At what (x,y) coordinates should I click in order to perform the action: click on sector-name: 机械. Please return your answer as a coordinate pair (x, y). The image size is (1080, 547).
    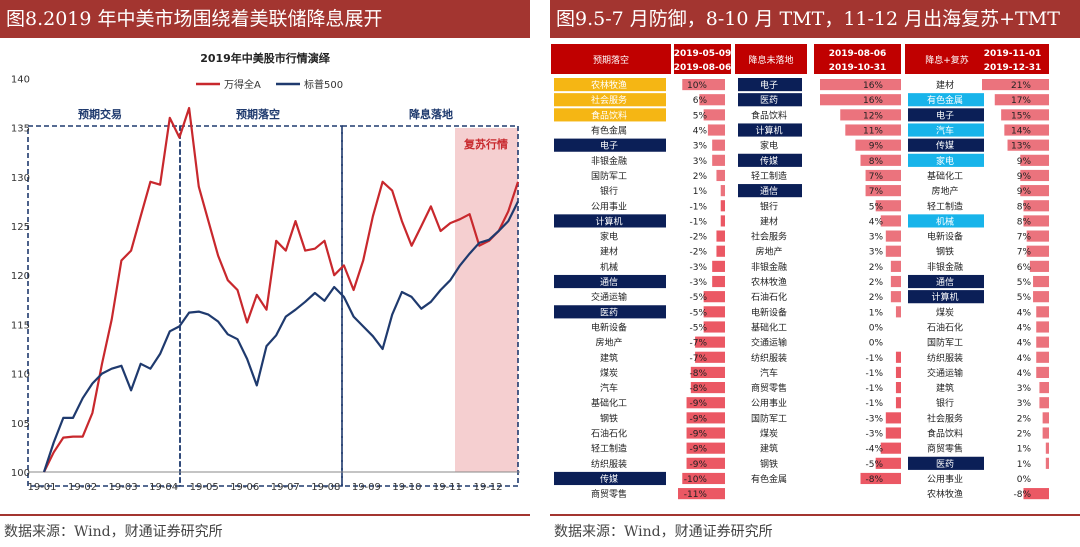
    Looking at the image, I should click on (609, 267).